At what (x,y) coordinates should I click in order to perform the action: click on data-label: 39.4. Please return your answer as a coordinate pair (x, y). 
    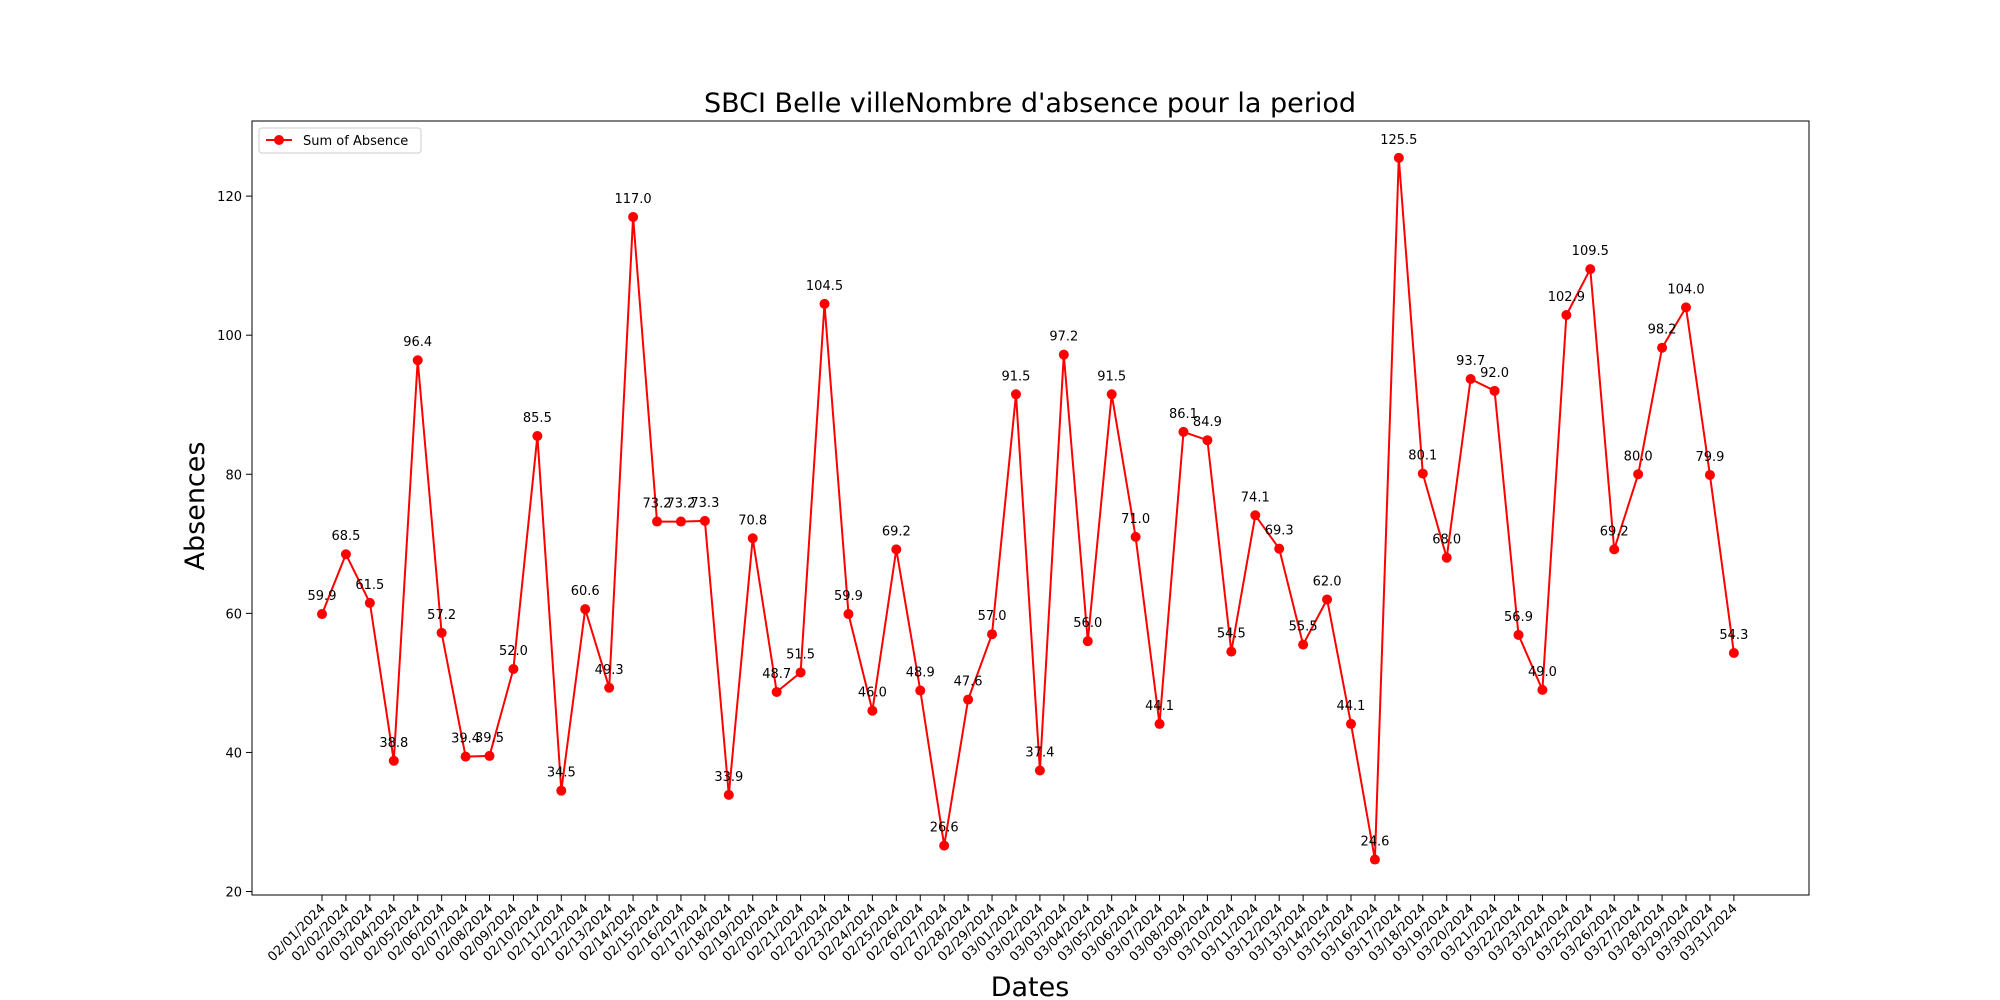
    Looking at the image, I should click on (465, 739).